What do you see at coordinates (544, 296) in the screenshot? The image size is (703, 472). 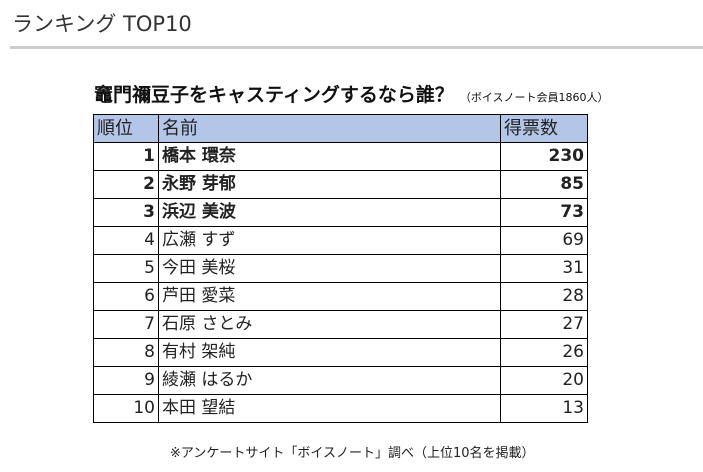 I see `cell-votes: 28` at bounding box center [544, 296].